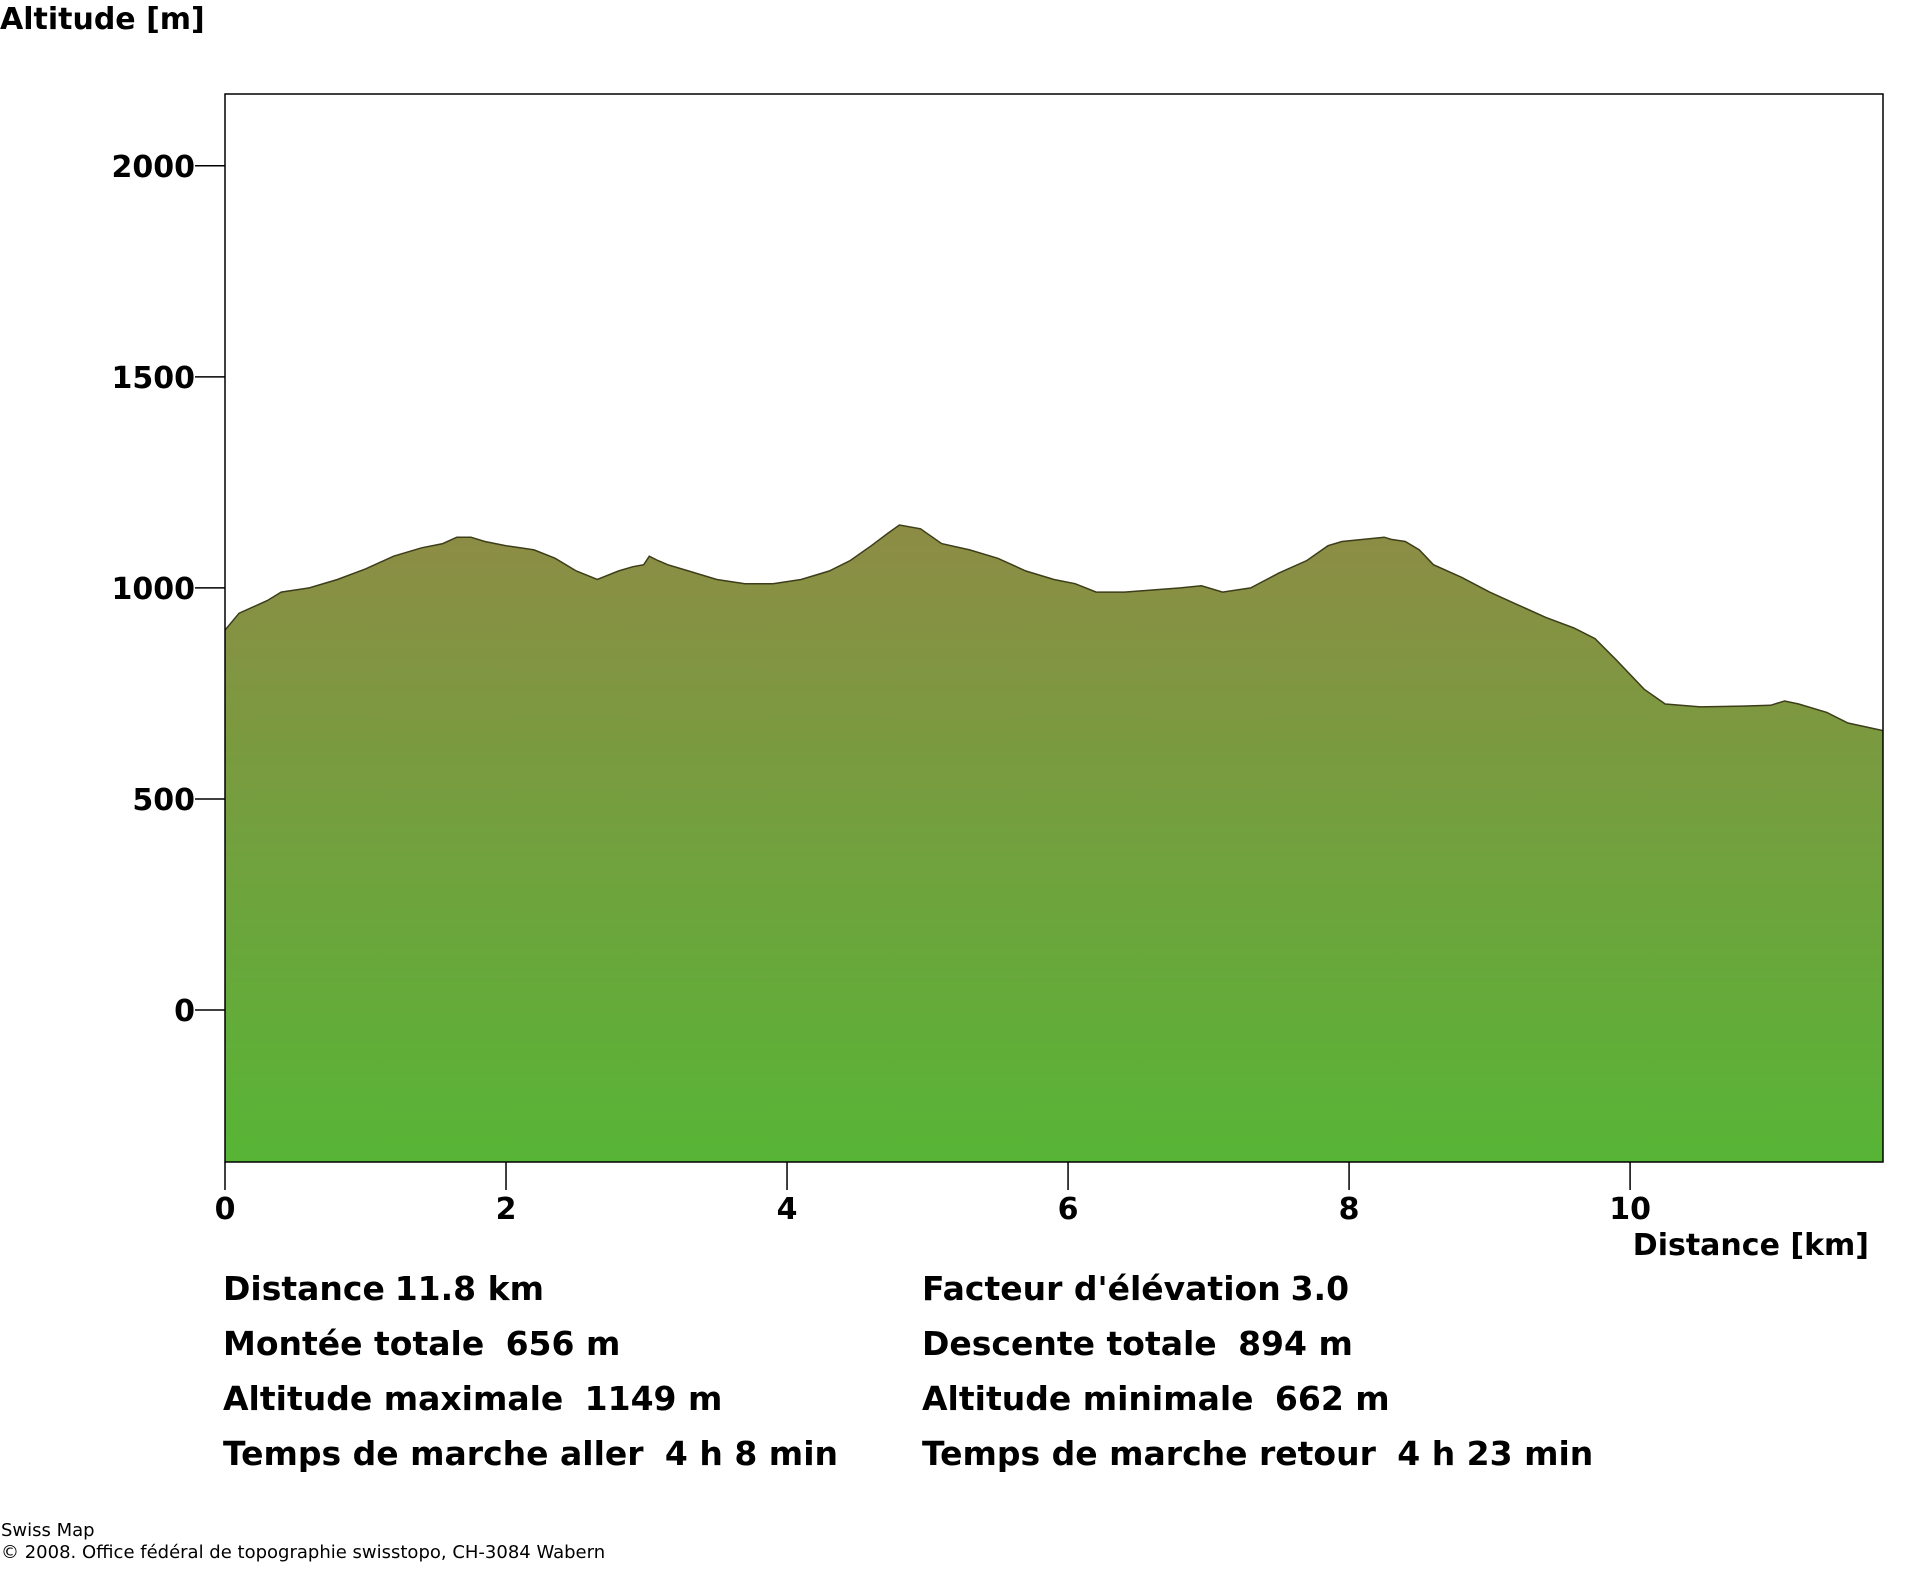  Describe the element at coordinates (1136, 1288) in the screenshot. I see `stat-elevation-factor: Facteur d'élévation 3.0` at that location.